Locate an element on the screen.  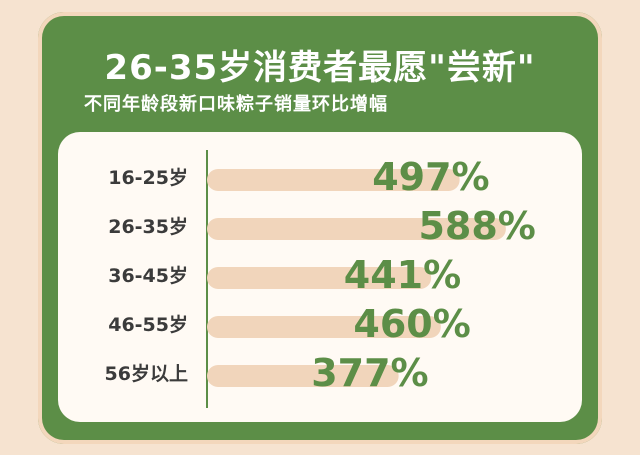
value-label: 588% is located at coordinates (476, 226).